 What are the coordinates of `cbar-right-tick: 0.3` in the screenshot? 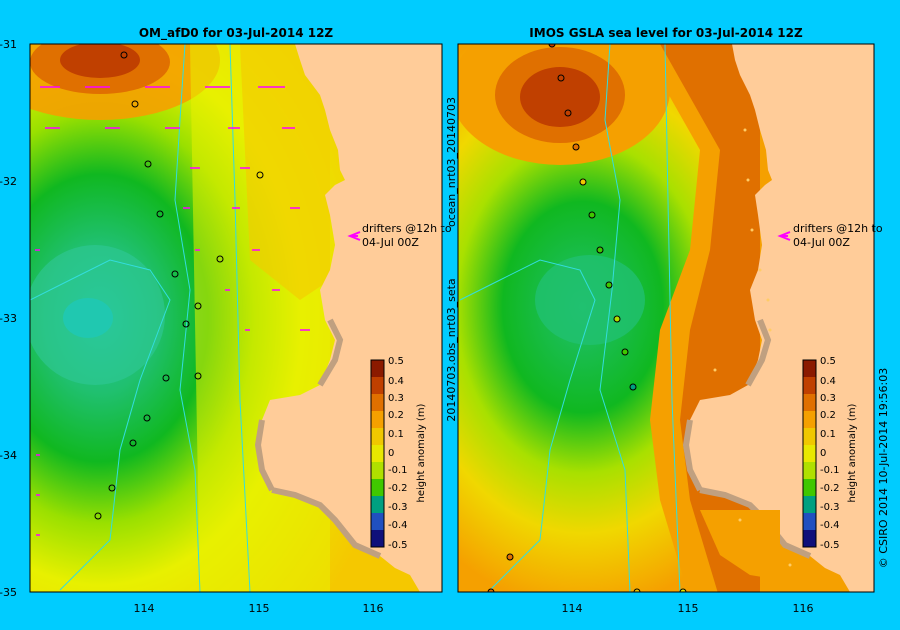 It's located at (828, 398).